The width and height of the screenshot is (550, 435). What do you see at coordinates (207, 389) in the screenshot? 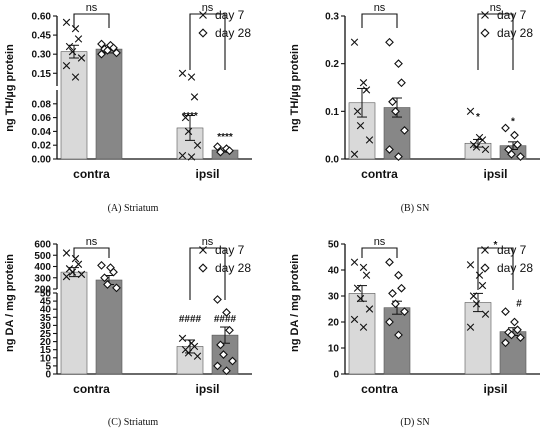
I see `panel-c-x-category-label-ipsil: ipsil` at bounding box center [207, 389].